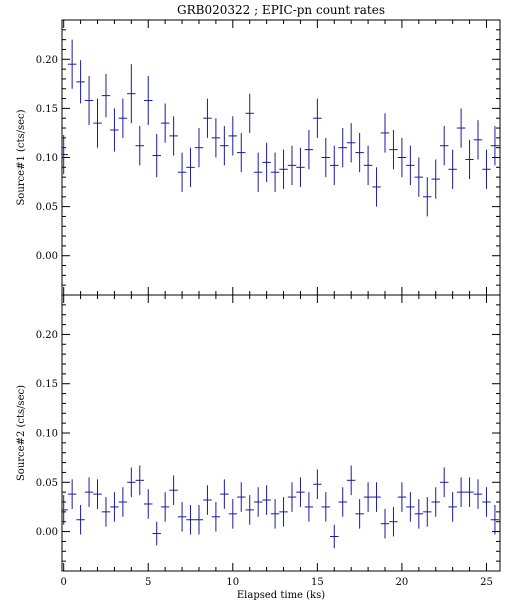 The image size is (518, 612). I want to click on x-tick-label: 20, so click(402, 582).